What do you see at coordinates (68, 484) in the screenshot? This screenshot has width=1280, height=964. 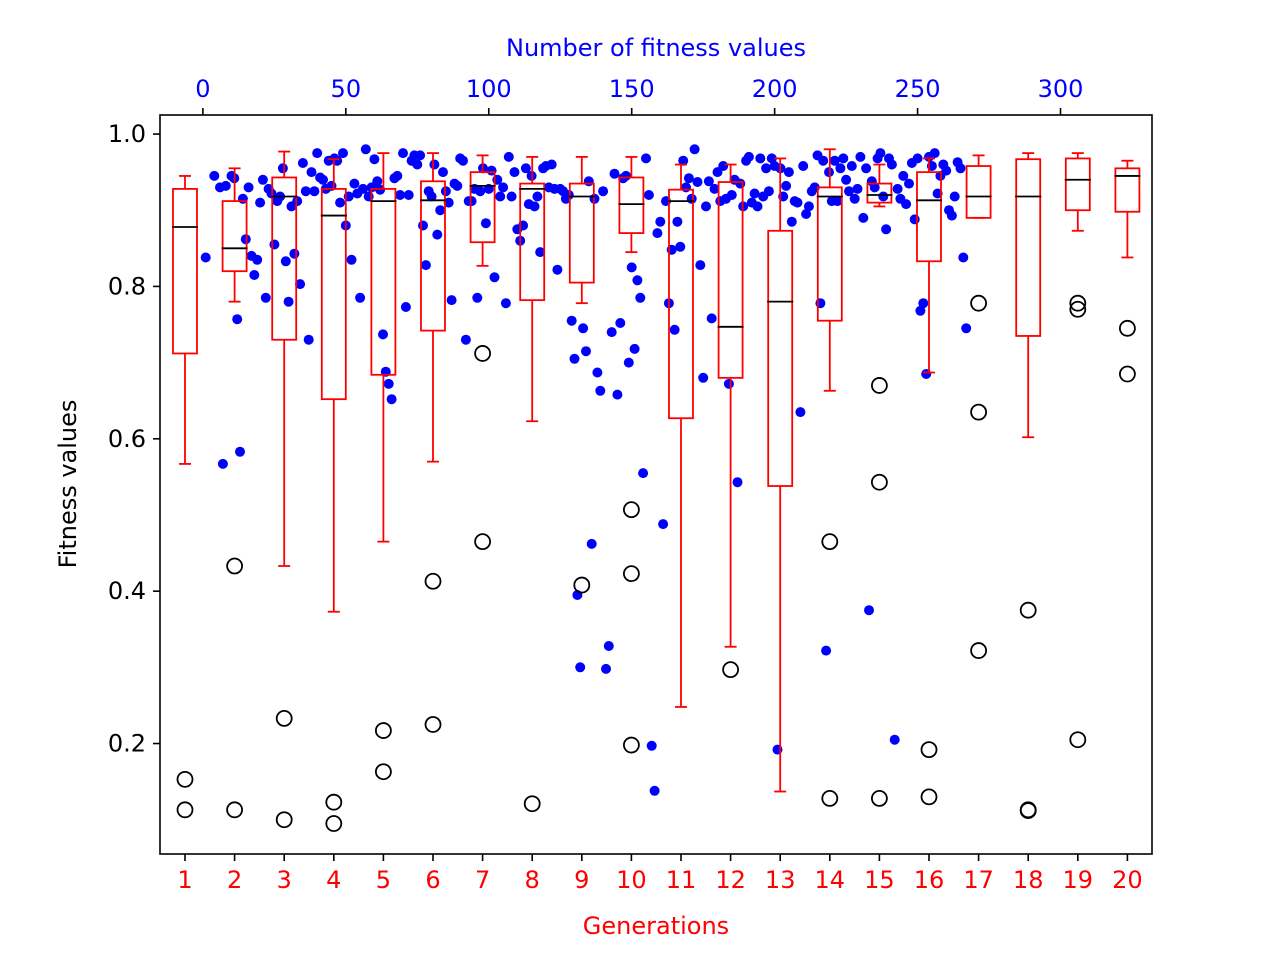 I see `y-axis-title: Fitness values` at bounding box center [68, 484].